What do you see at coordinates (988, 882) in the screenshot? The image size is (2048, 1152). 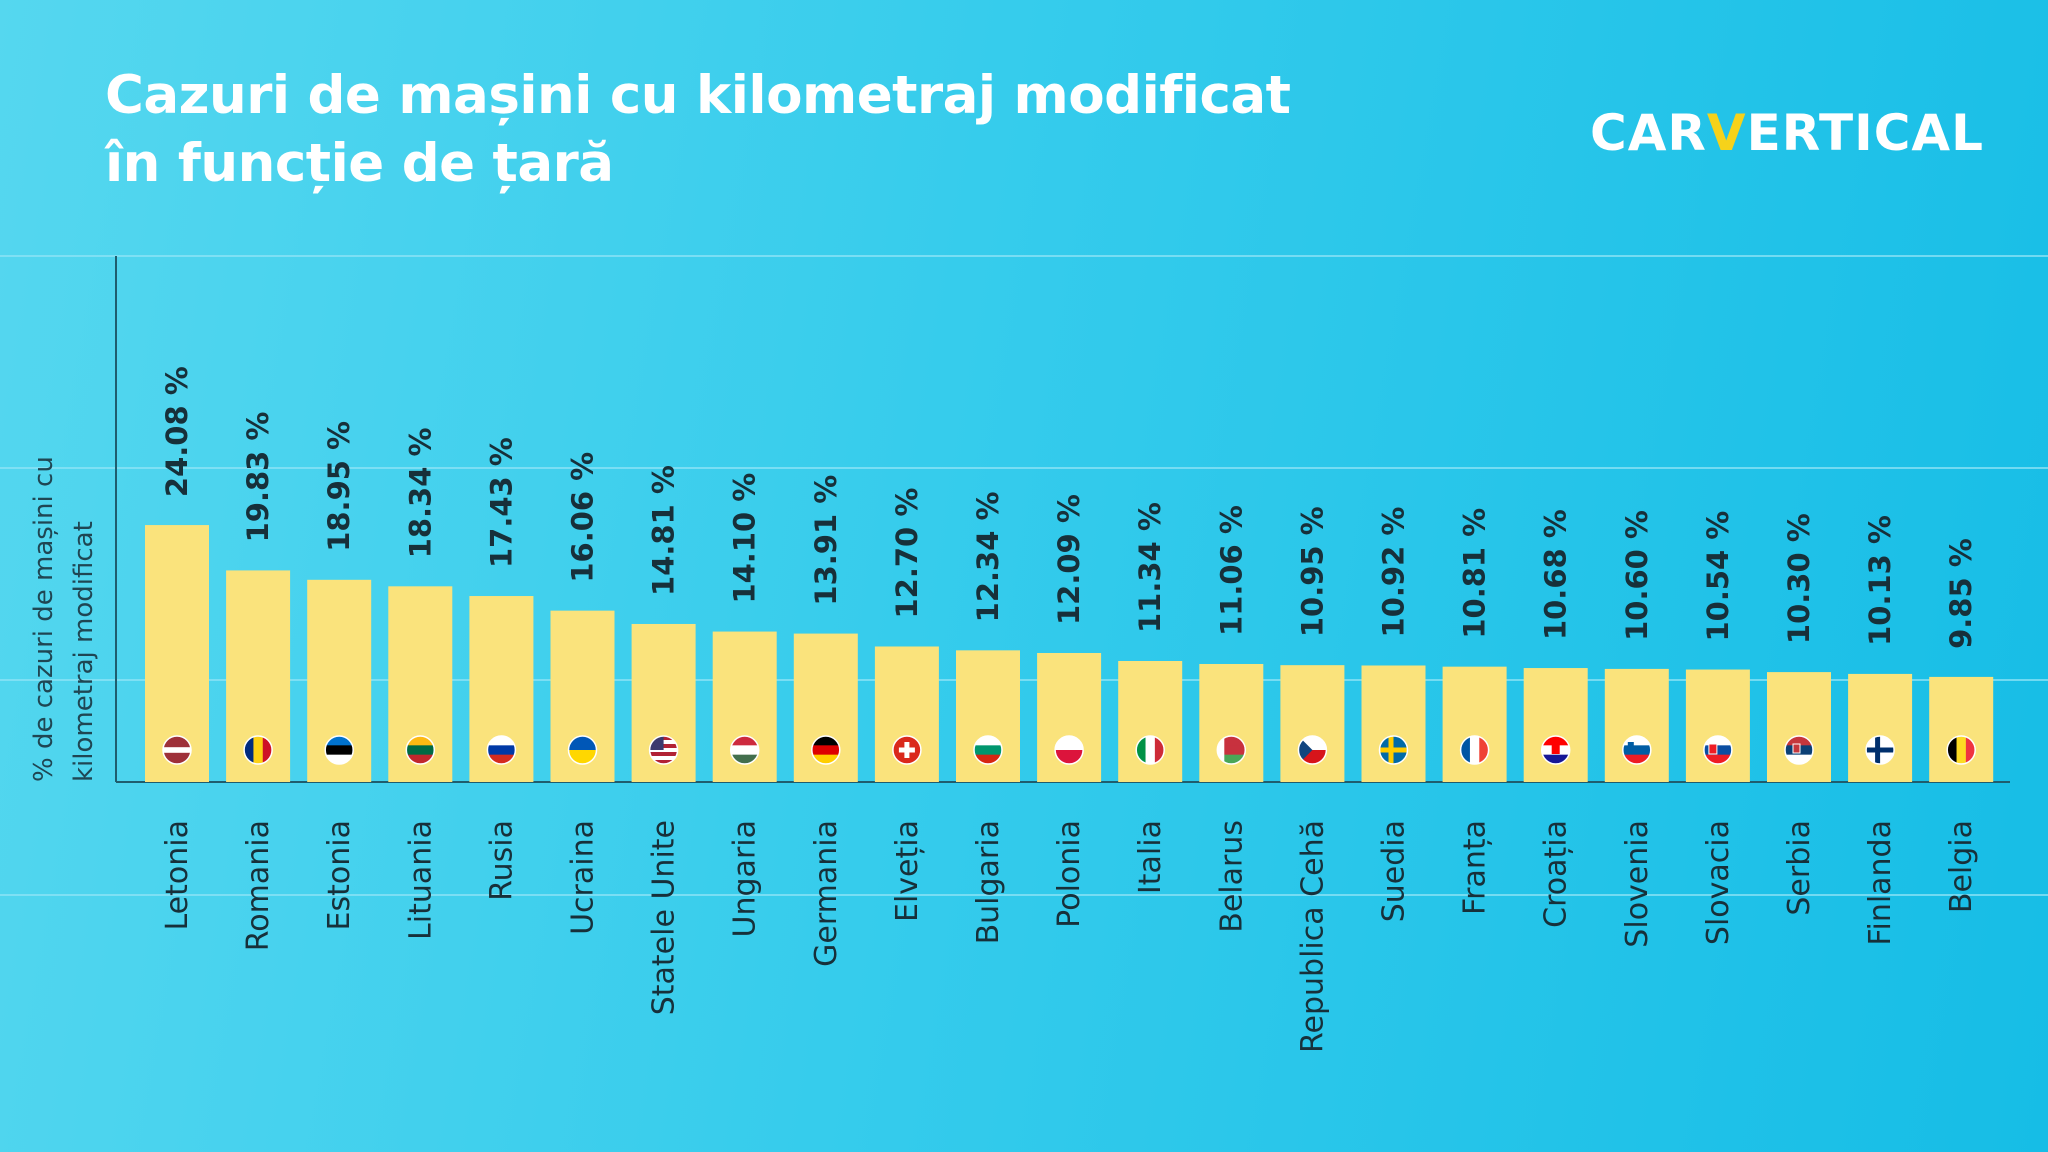 I see `category-label: Bulgaria` at bounding box center [988, 882].